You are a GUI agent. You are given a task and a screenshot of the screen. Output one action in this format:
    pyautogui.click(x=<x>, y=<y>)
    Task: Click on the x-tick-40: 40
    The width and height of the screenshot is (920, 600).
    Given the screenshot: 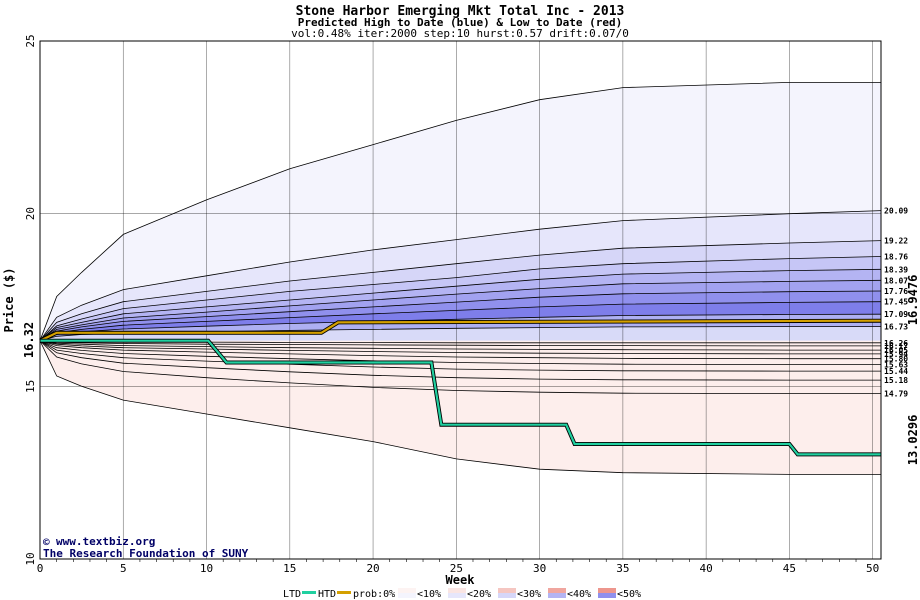 What is the action you would take?
    pyautogui.click(x=706, y=568)
    